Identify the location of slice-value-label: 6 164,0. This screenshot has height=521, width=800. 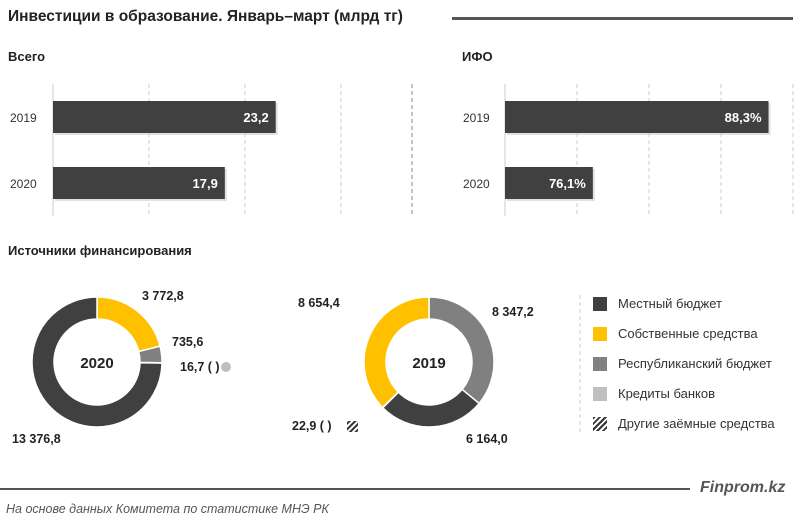
(487, 439).